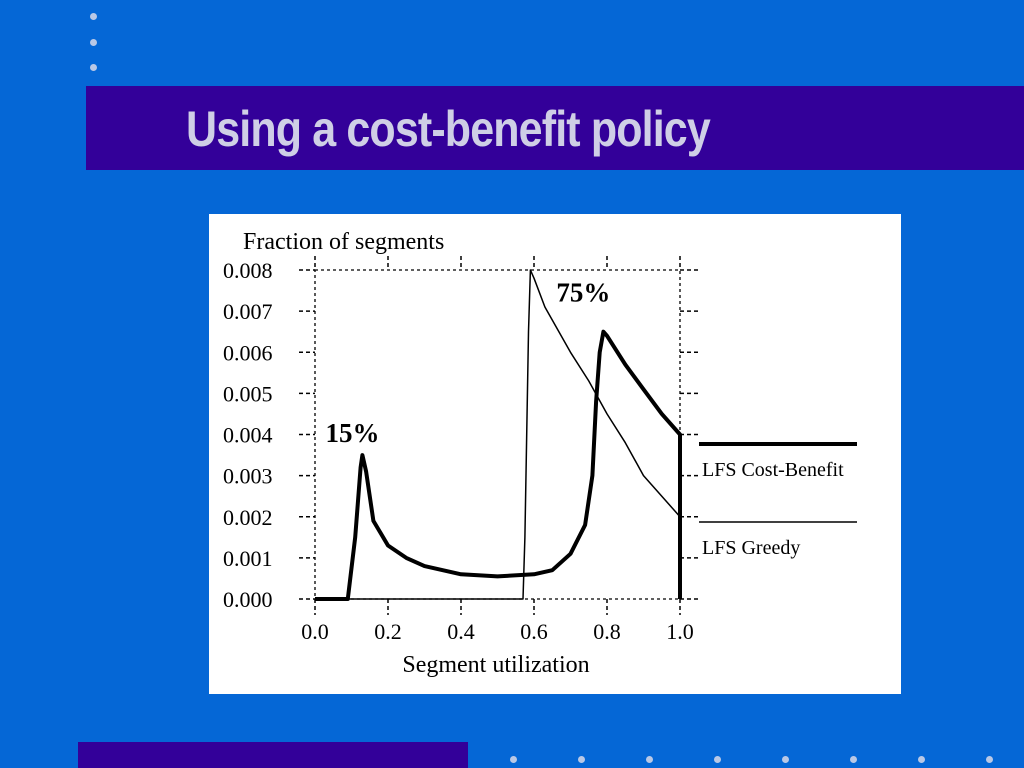 Image resolution: width=1024 pixels, height=768 pixels. I want to click on y-axis-title: Fraction of segments, so click(343, 242).